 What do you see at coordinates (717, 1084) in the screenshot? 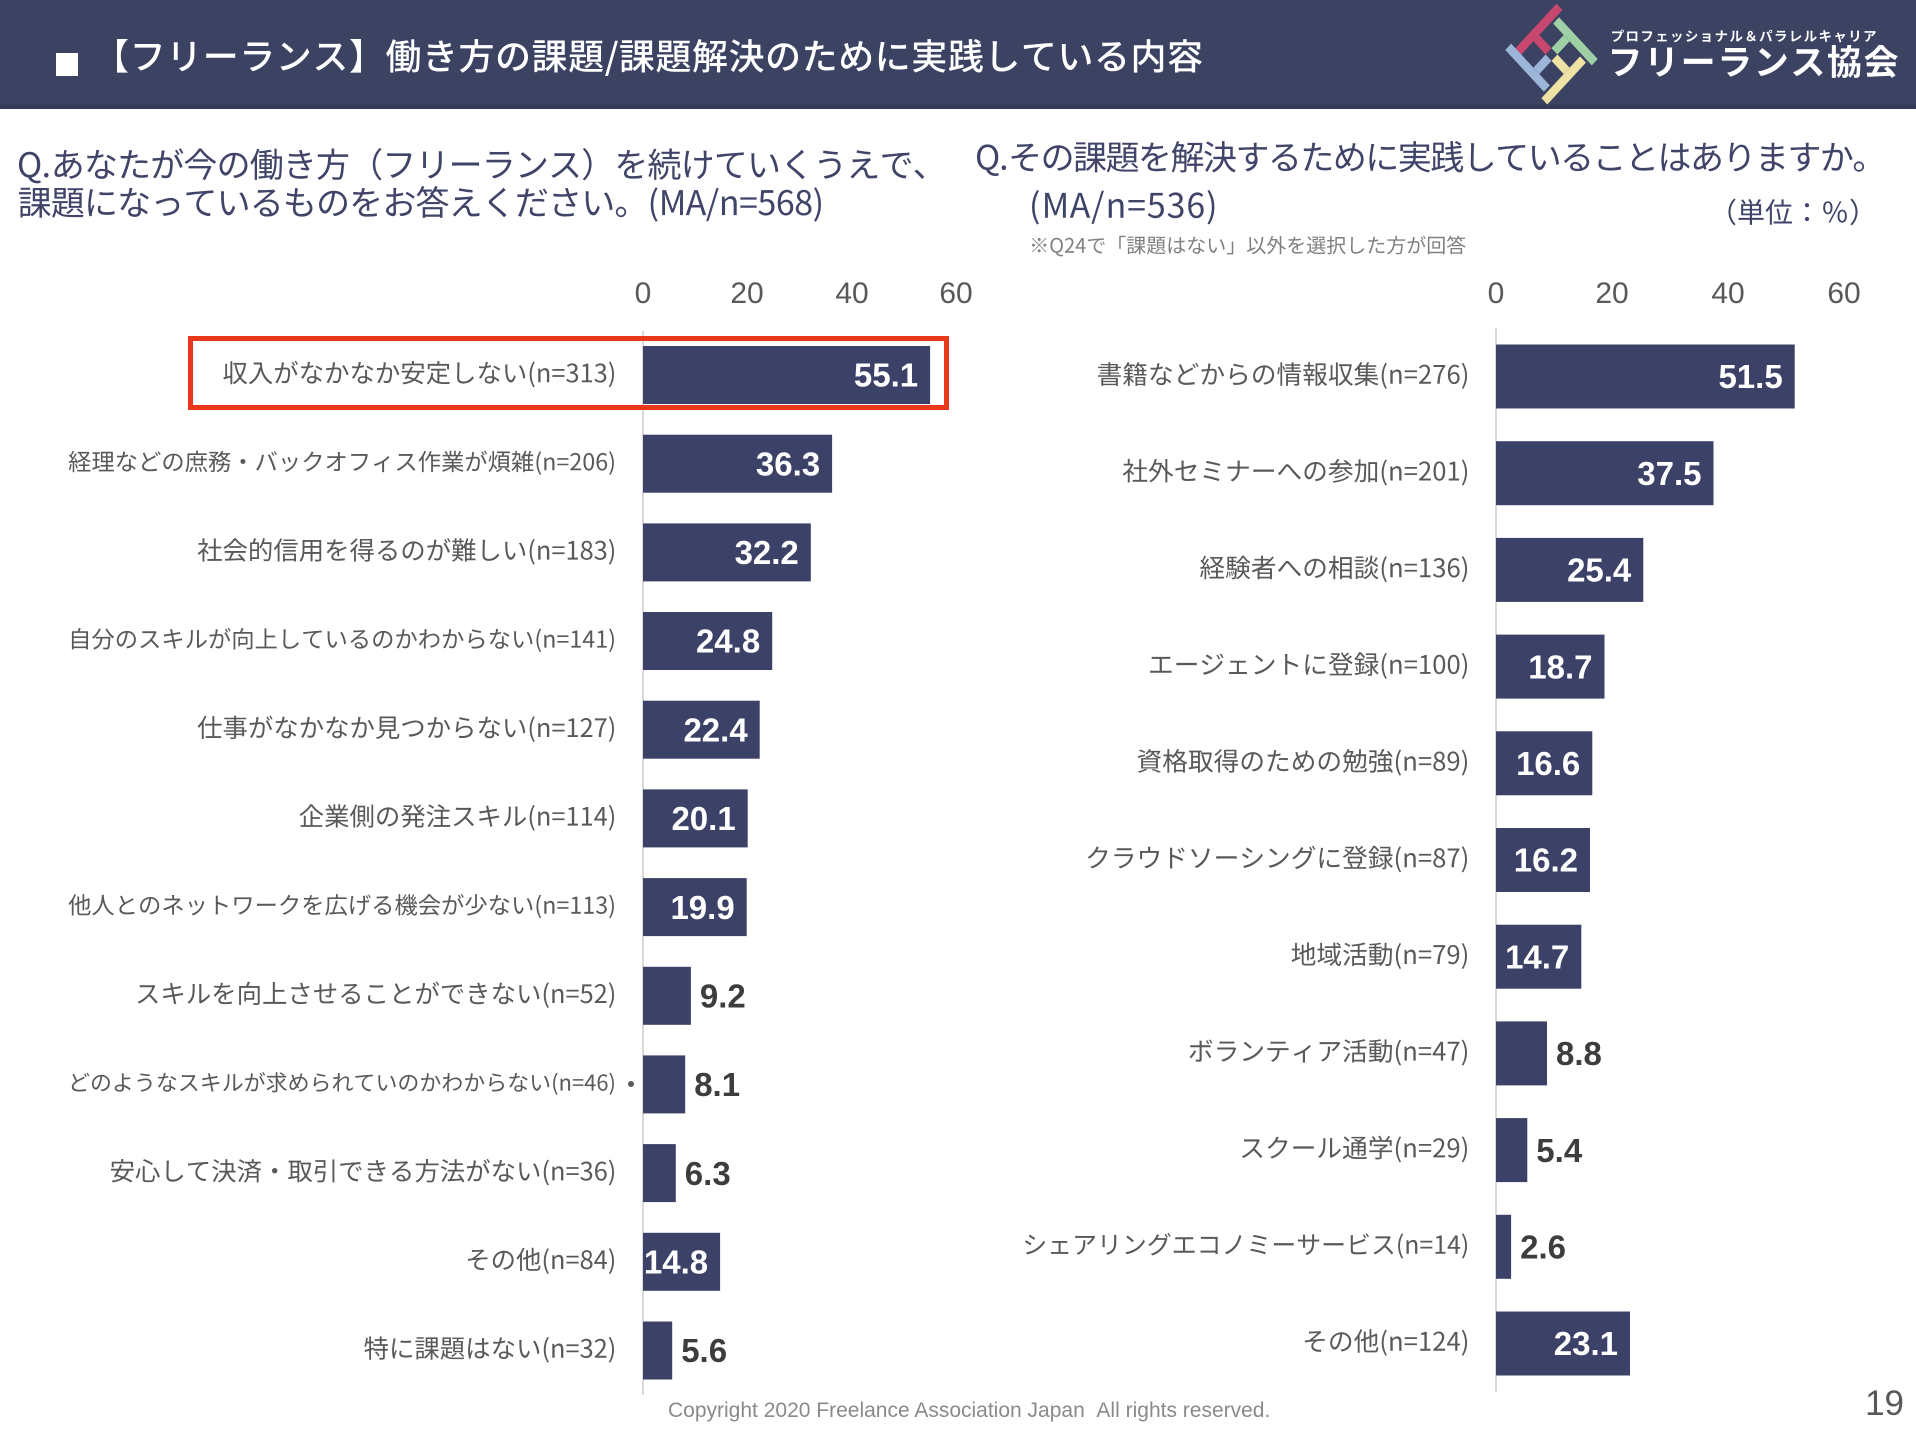
I see `svg-text: 8.1` at bounding box center [717, 1084].